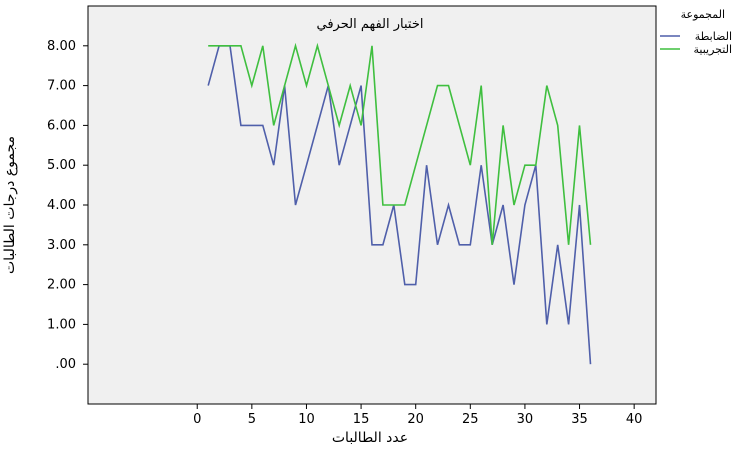  I want to click on x-tick-label: 20, so click(415, 419).